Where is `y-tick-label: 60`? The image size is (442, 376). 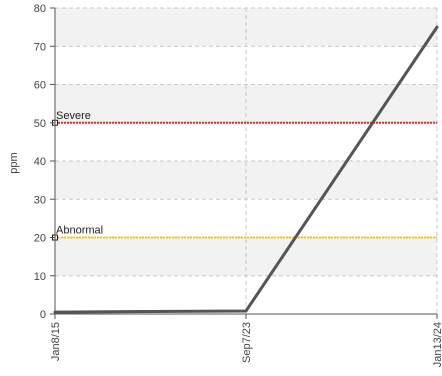 y-tick-label: 60 is located at coordinates (40, 86).